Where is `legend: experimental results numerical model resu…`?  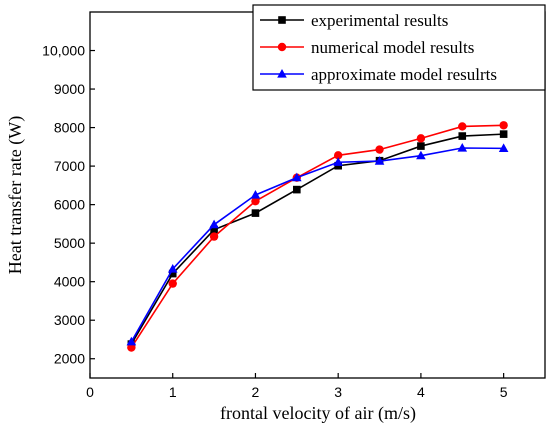 legend: experimental results numerical model resu… is located at coordinates (399, 47).